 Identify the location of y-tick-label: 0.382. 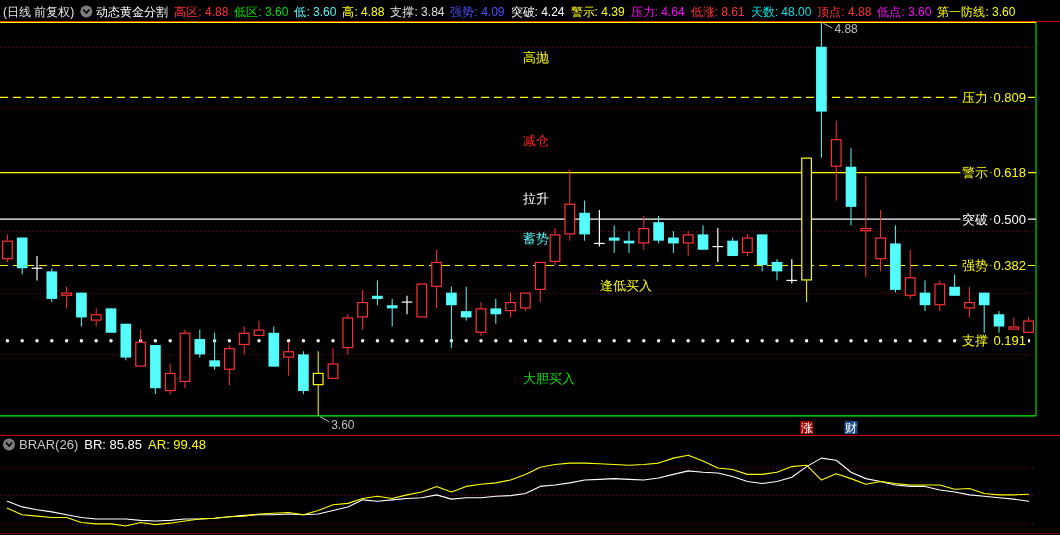
(1009, 265).